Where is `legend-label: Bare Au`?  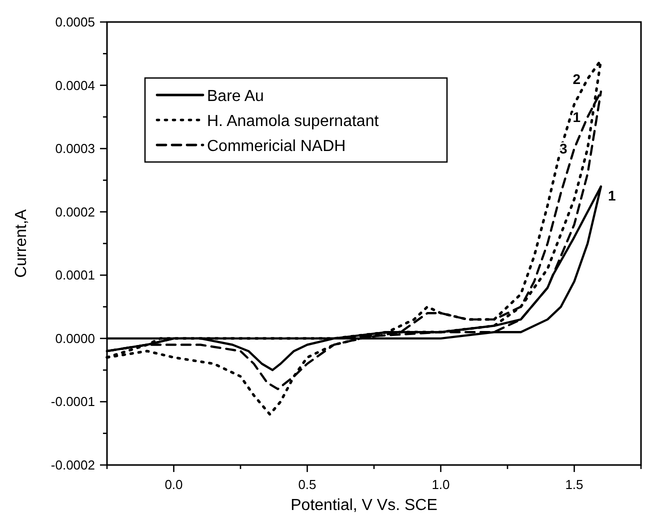 legend-label: Bare Au is located at coordinates (235, 96).